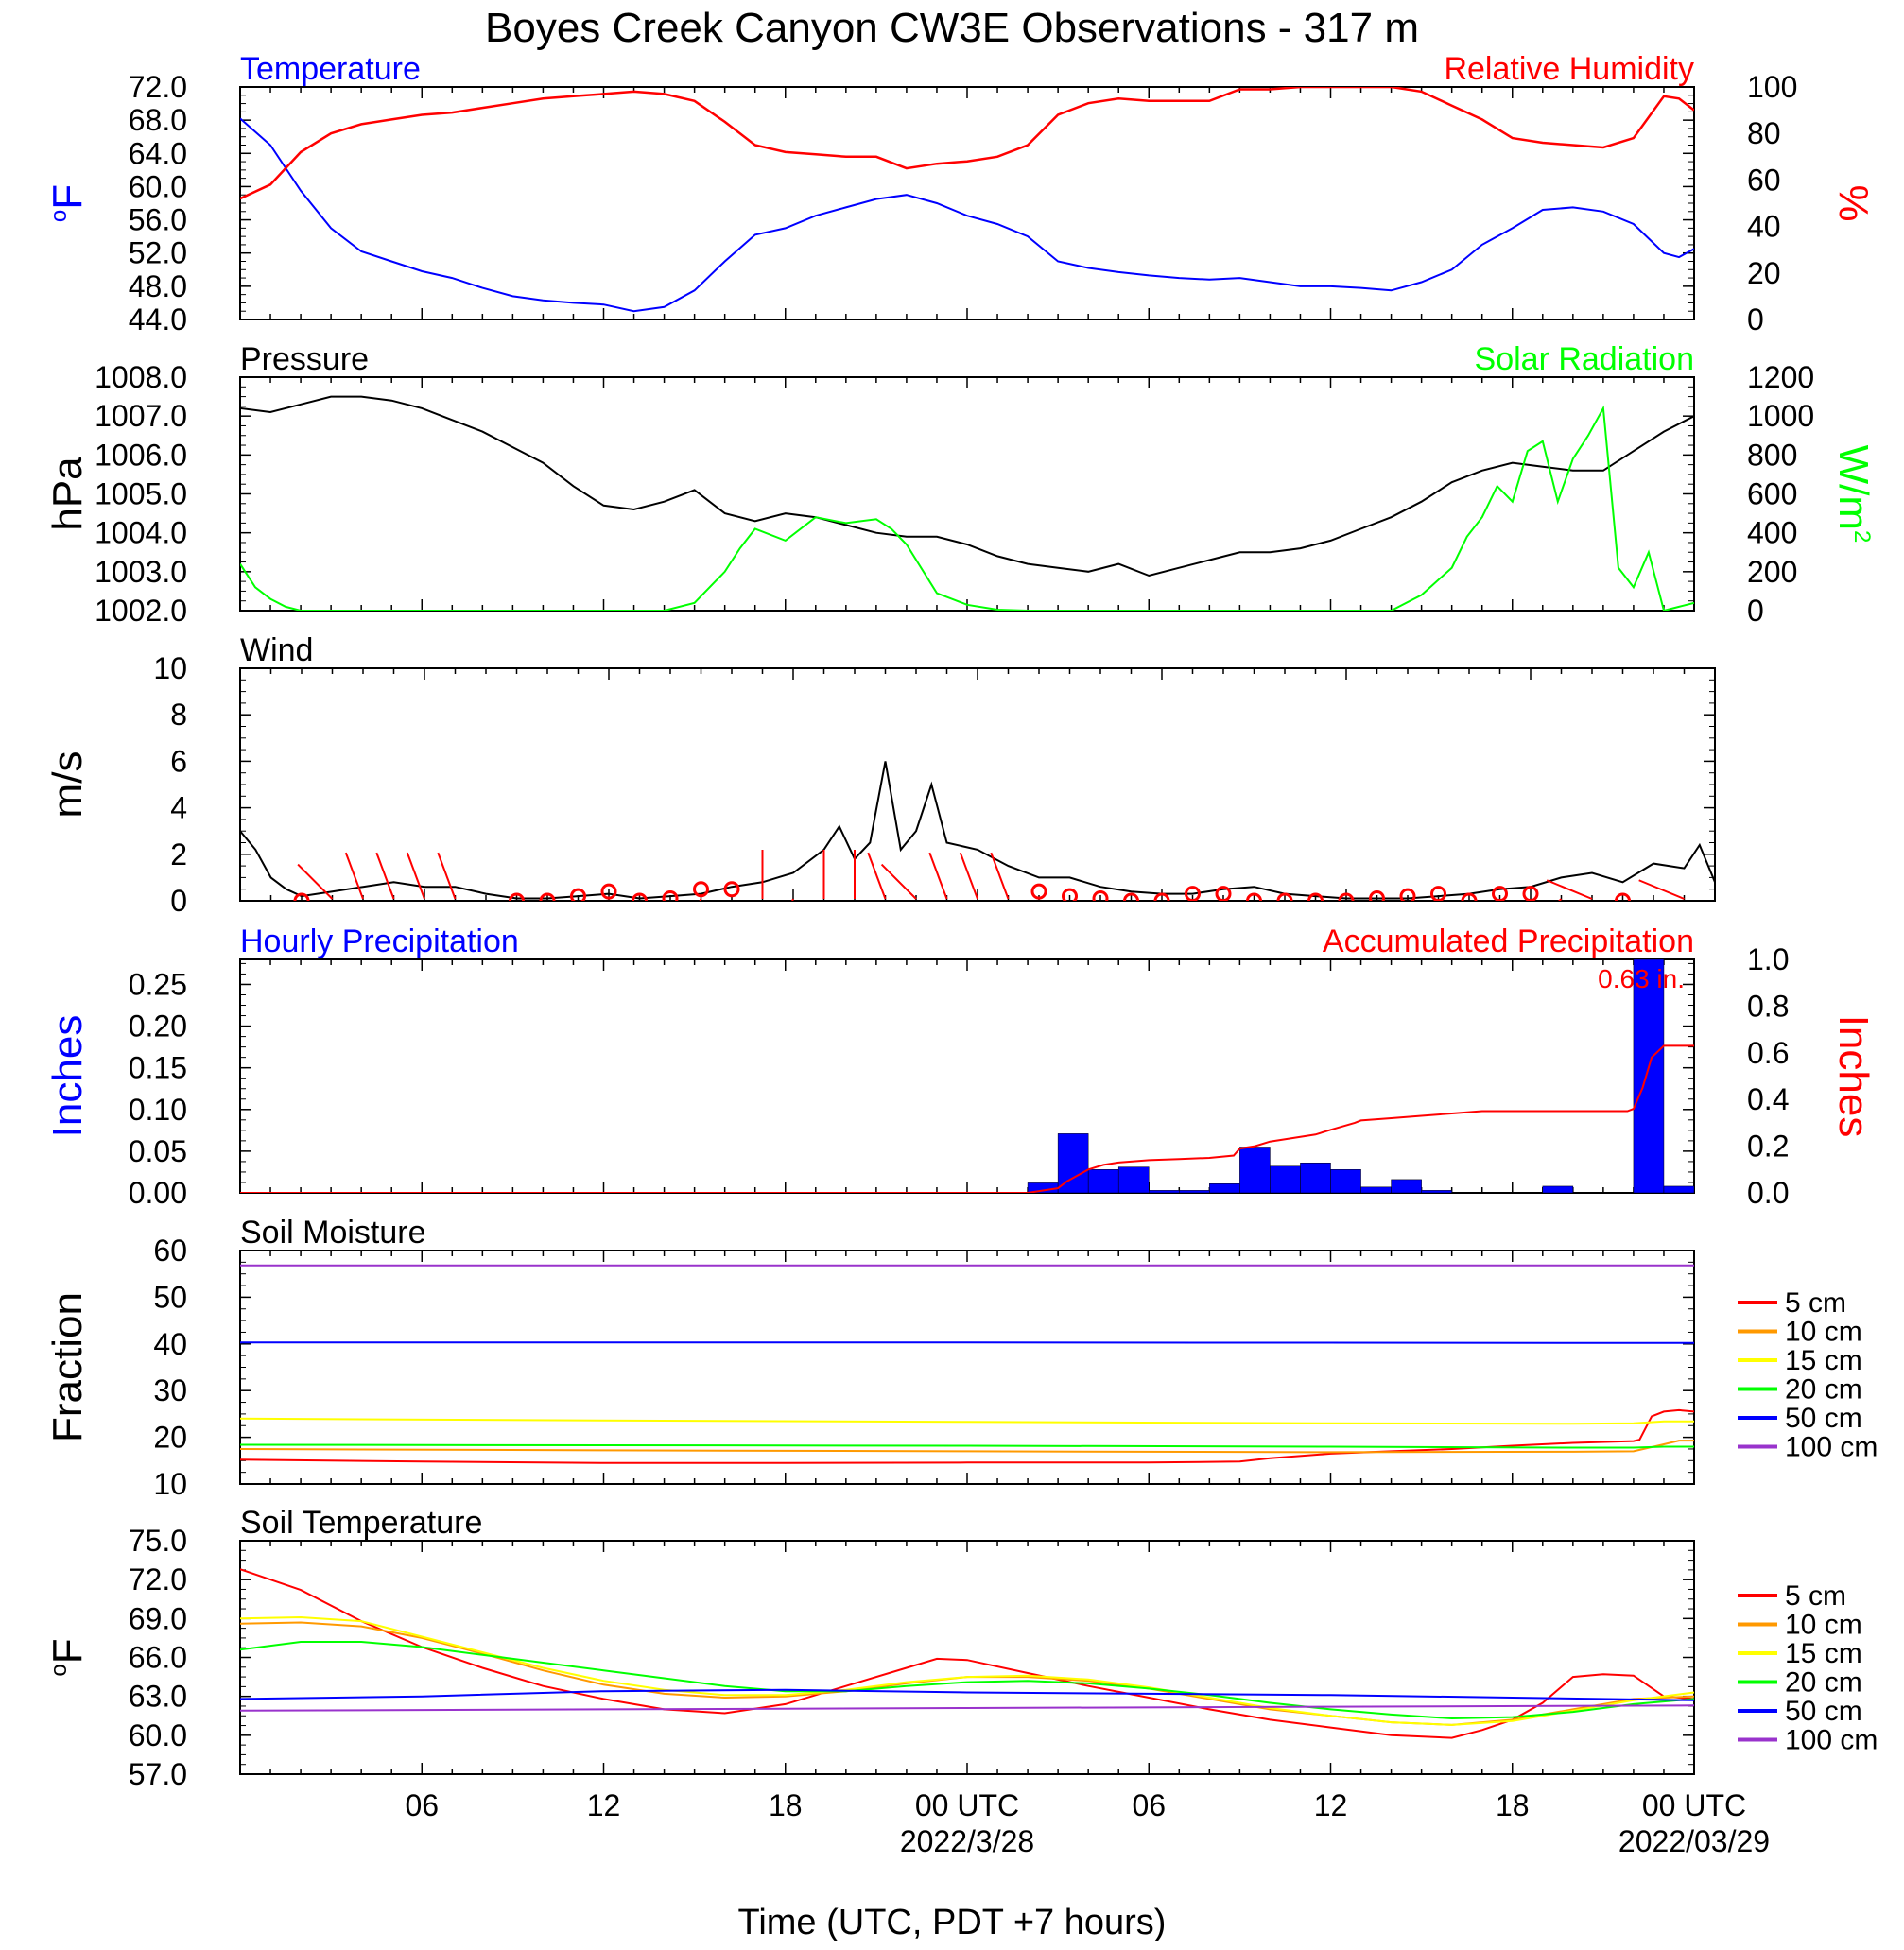 Image resolution: width=1904 pixels, height=1950 pixels. I want to click on y-tick-label: 8, so click(178, 715).